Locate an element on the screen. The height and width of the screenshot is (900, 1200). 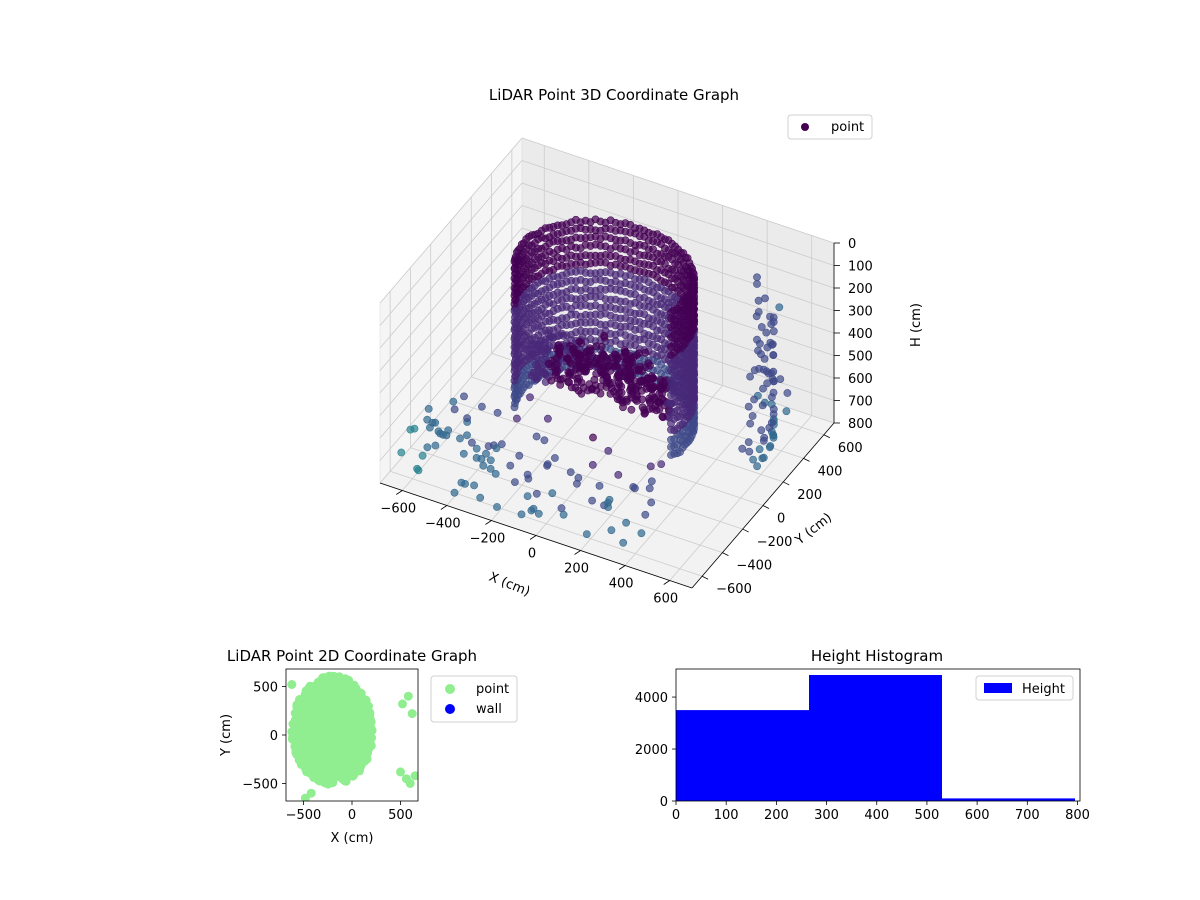
tick-z-label: 300 is located at coordinates (860, 312).